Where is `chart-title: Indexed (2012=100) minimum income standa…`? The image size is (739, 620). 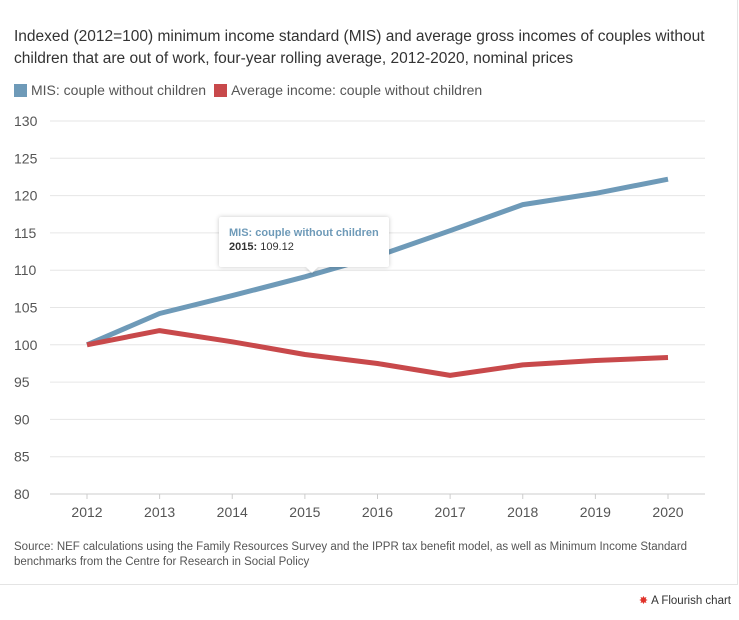
chart-title: Indexed (2012=100) minimum income standa… is located at coordinates (359, 47).